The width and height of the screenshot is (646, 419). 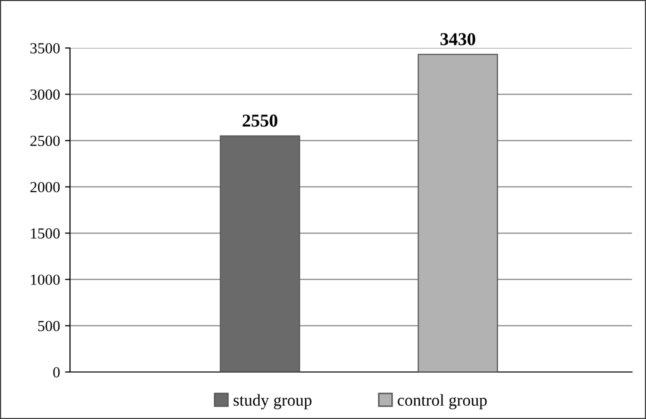 What do you see at coordinates (273, 402) in the screenshot?
I see `legend-label: study group` at bounding box center [273, 402].